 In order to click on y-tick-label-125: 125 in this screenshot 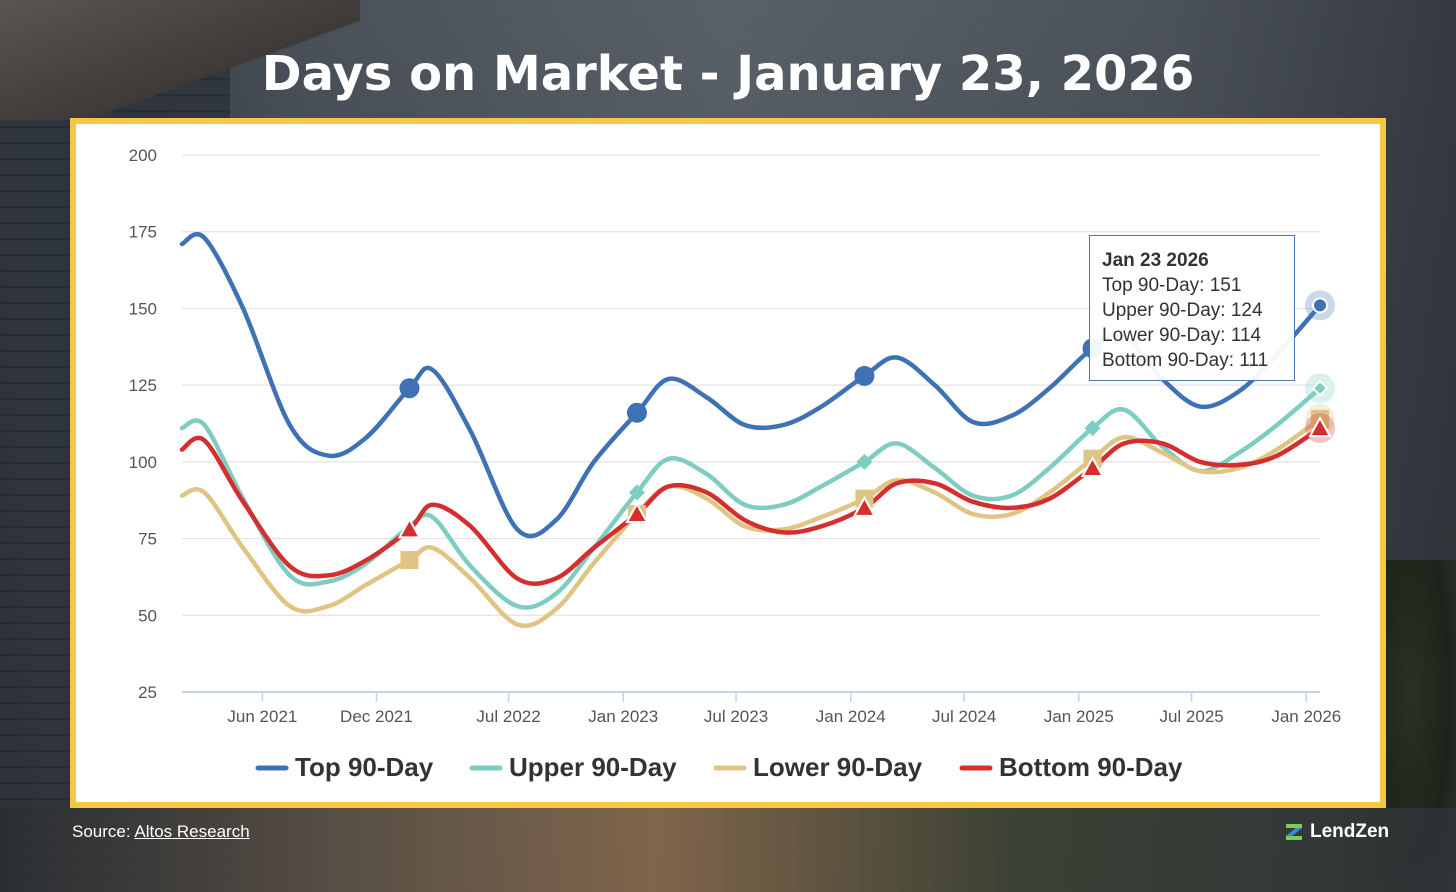, I will do `click(143, 385)`.